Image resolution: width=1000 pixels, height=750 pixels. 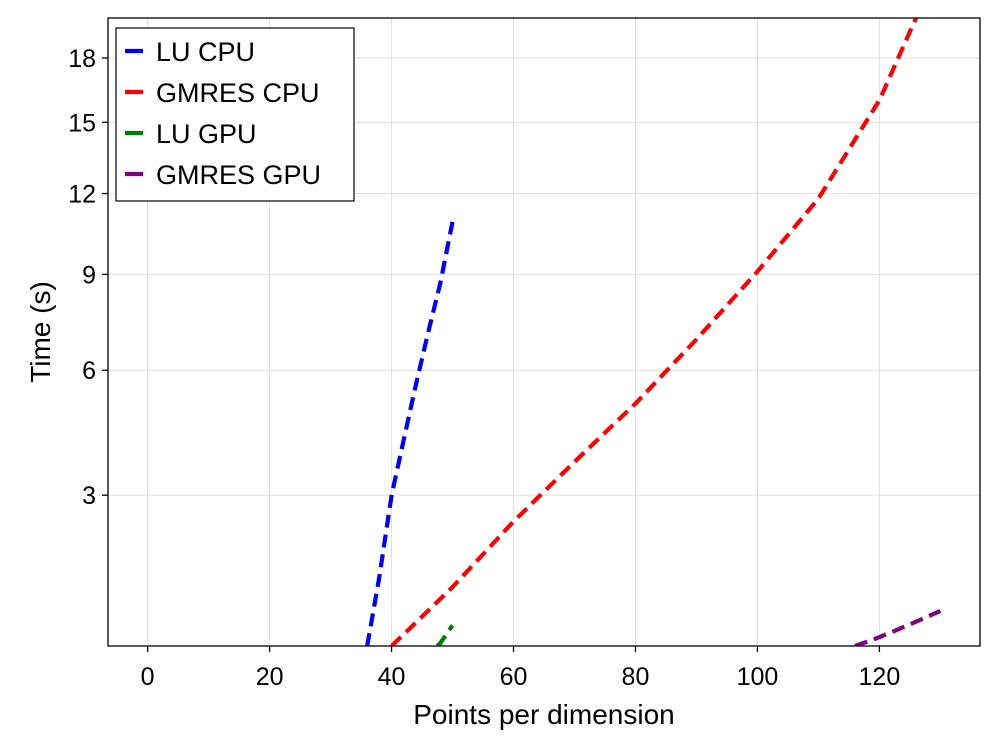 What do you see at coordinates (392, 677) in the screenshot?
I see `x-tick-label: 40` at bounding box center [392, 677].